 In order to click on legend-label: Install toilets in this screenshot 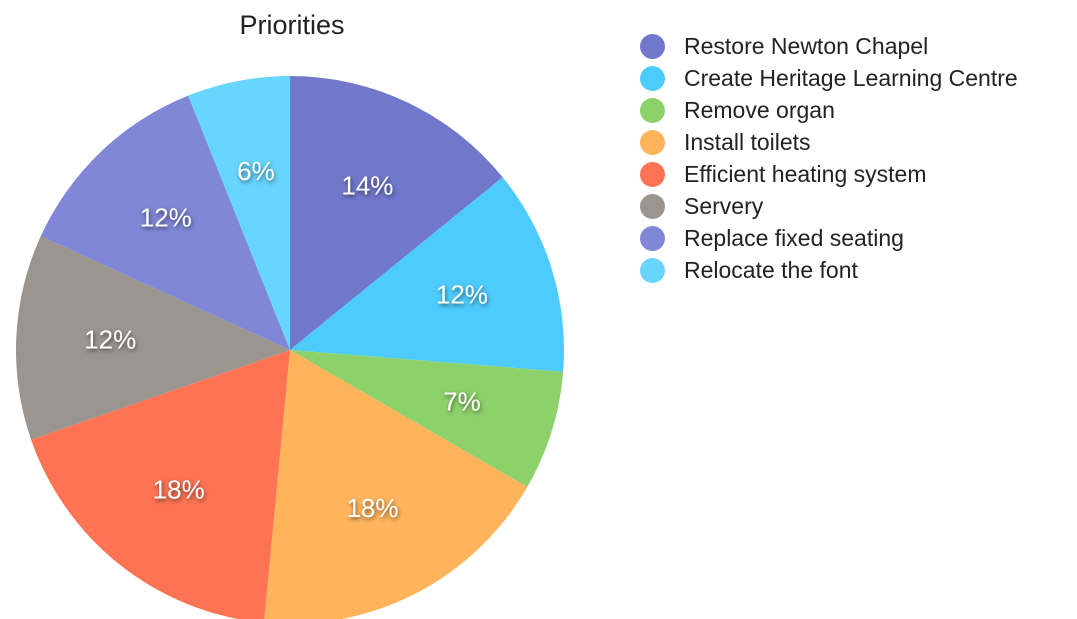, I will do `click(747, 141)`.